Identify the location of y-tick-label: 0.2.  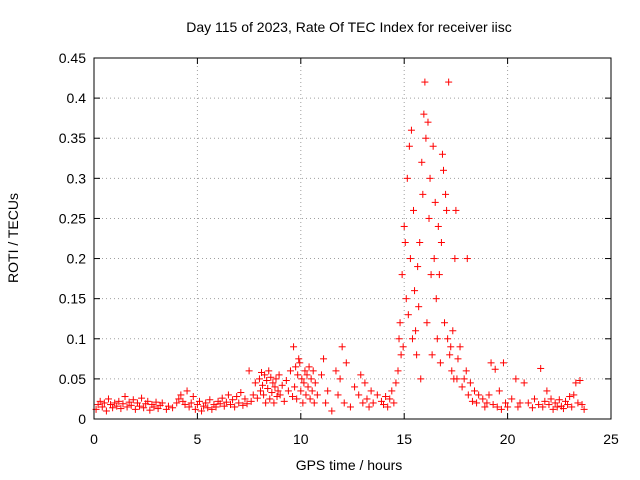
(77, 259).